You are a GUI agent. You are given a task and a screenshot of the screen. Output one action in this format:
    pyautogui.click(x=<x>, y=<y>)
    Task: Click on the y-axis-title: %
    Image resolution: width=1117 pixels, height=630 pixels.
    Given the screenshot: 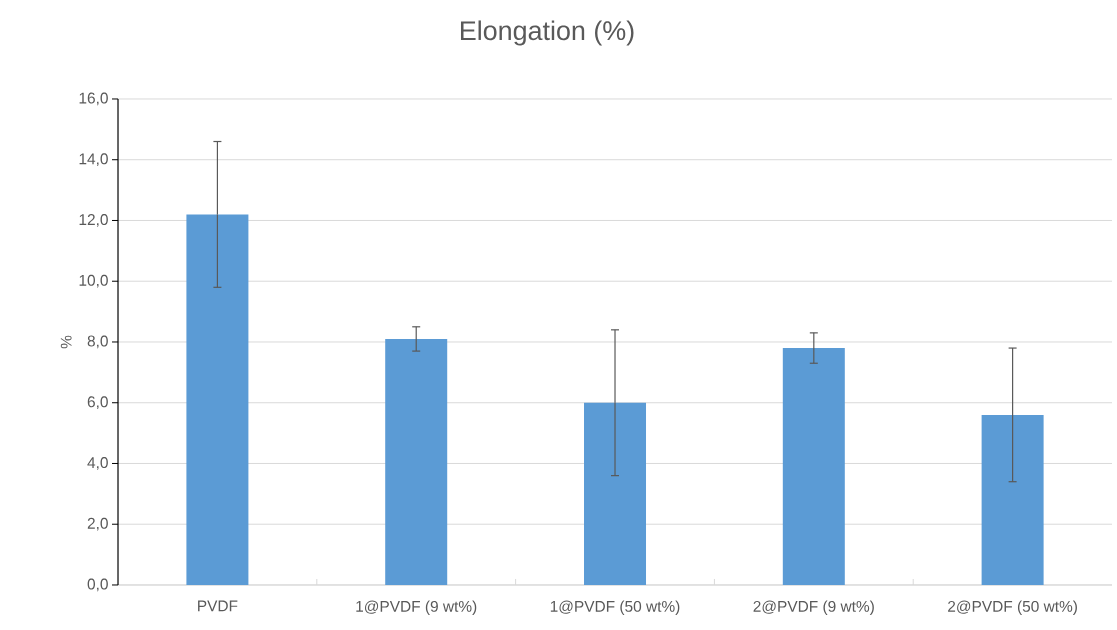 What is the action you would take?
    pyautogui.click(x=66, y=342)
    